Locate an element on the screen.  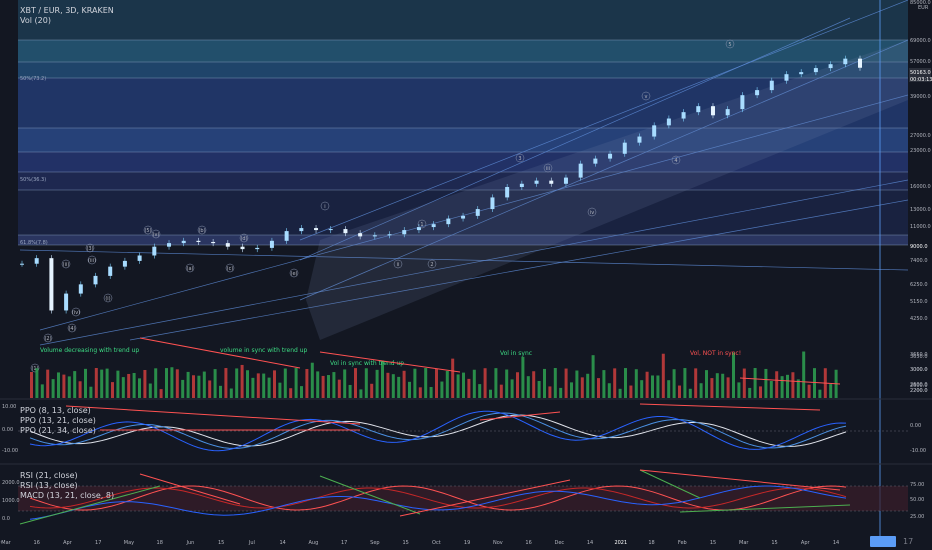
macd-label: MACD (13, 21, close, 8) is located at coordinates (67, 495).